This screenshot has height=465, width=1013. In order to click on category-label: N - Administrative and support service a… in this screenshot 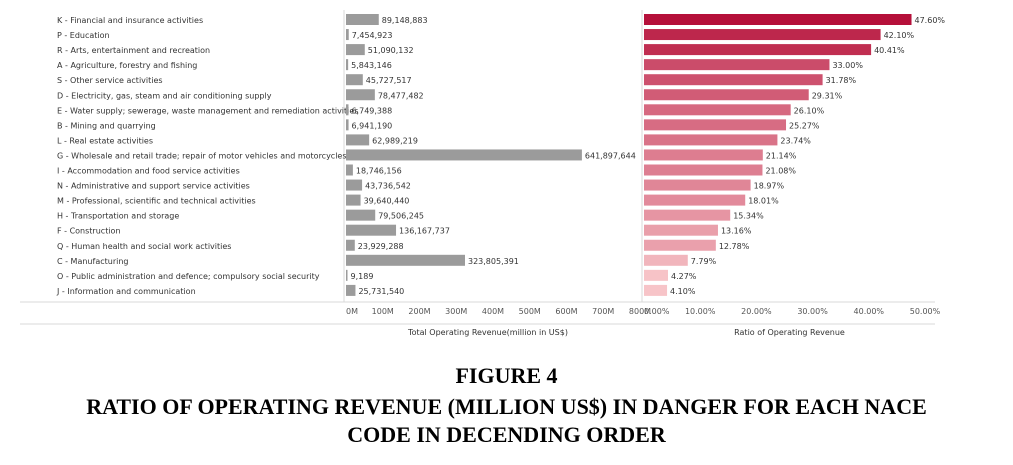, I will do `click(153, 186)`.